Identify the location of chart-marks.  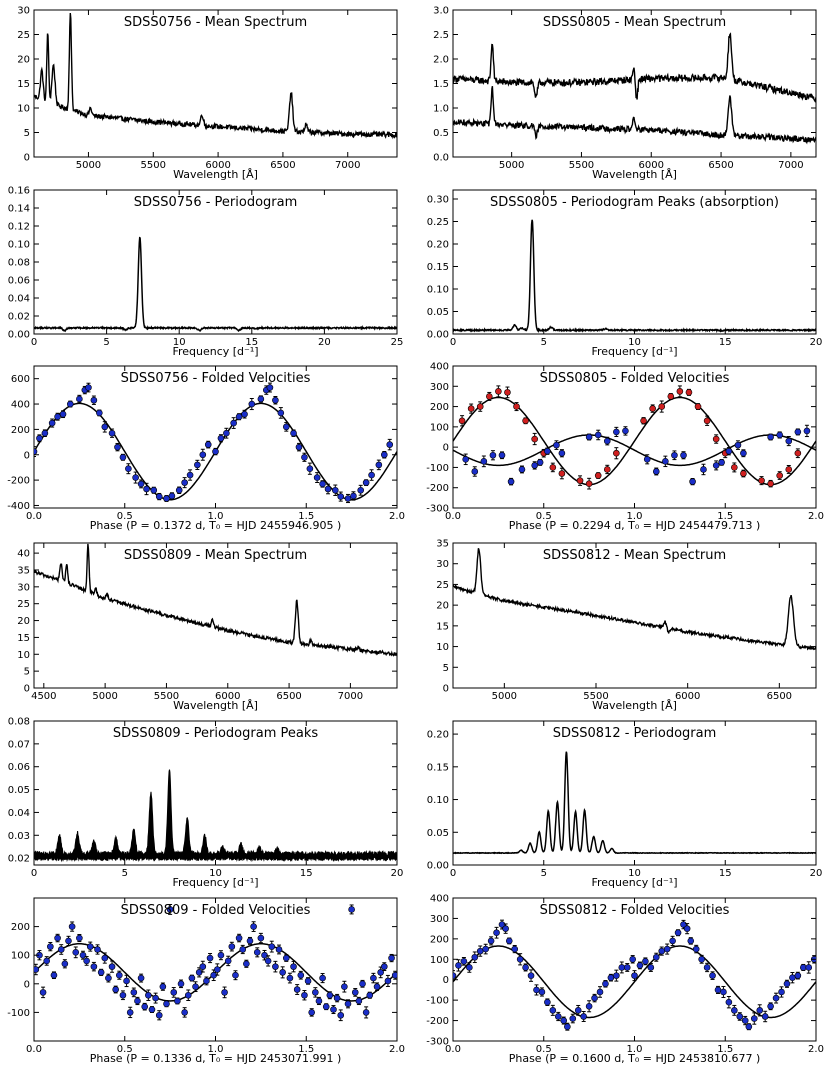
(634, 88).